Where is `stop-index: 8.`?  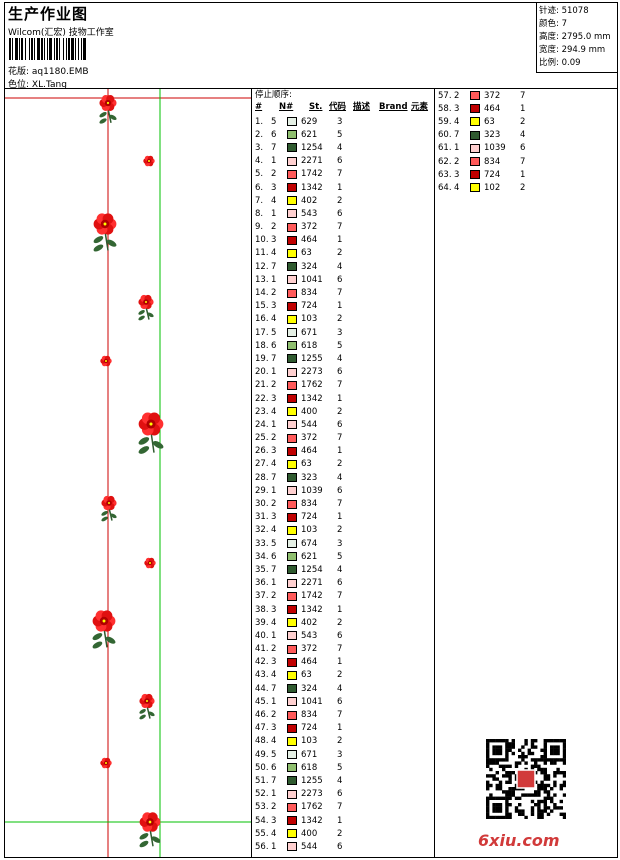 stop-index: 8. is located at coordinates (259, 213).